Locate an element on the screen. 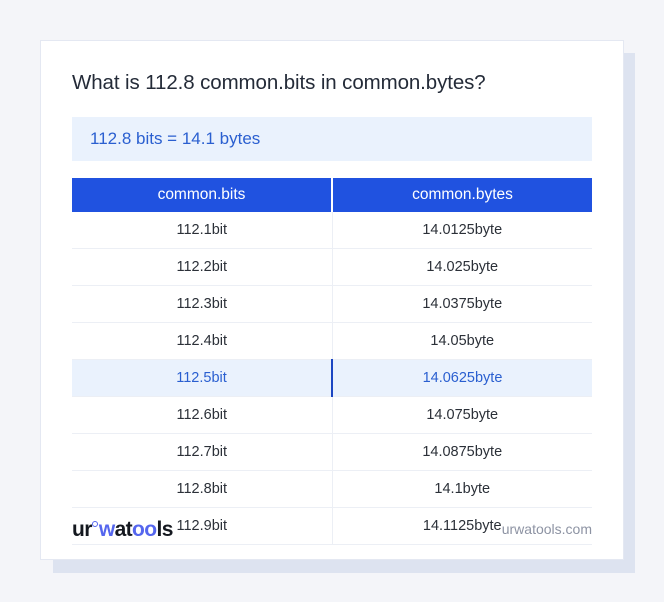 This screenshot has width=664, height=602. table-row: 112.5bit 14.0625byte is located at coordinates (332, 378).